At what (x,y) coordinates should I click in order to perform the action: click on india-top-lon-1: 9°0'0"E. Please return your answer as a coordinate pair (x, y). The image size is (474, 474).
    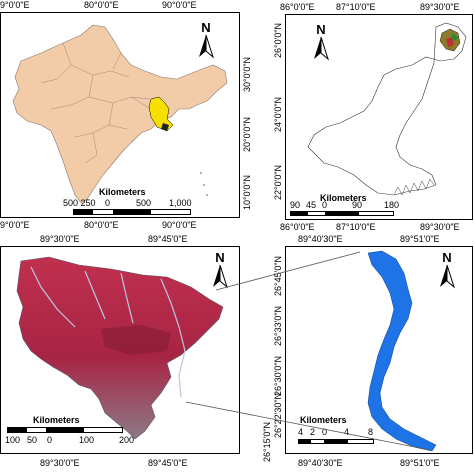
    Looking at the image, I should click on (15, 5).